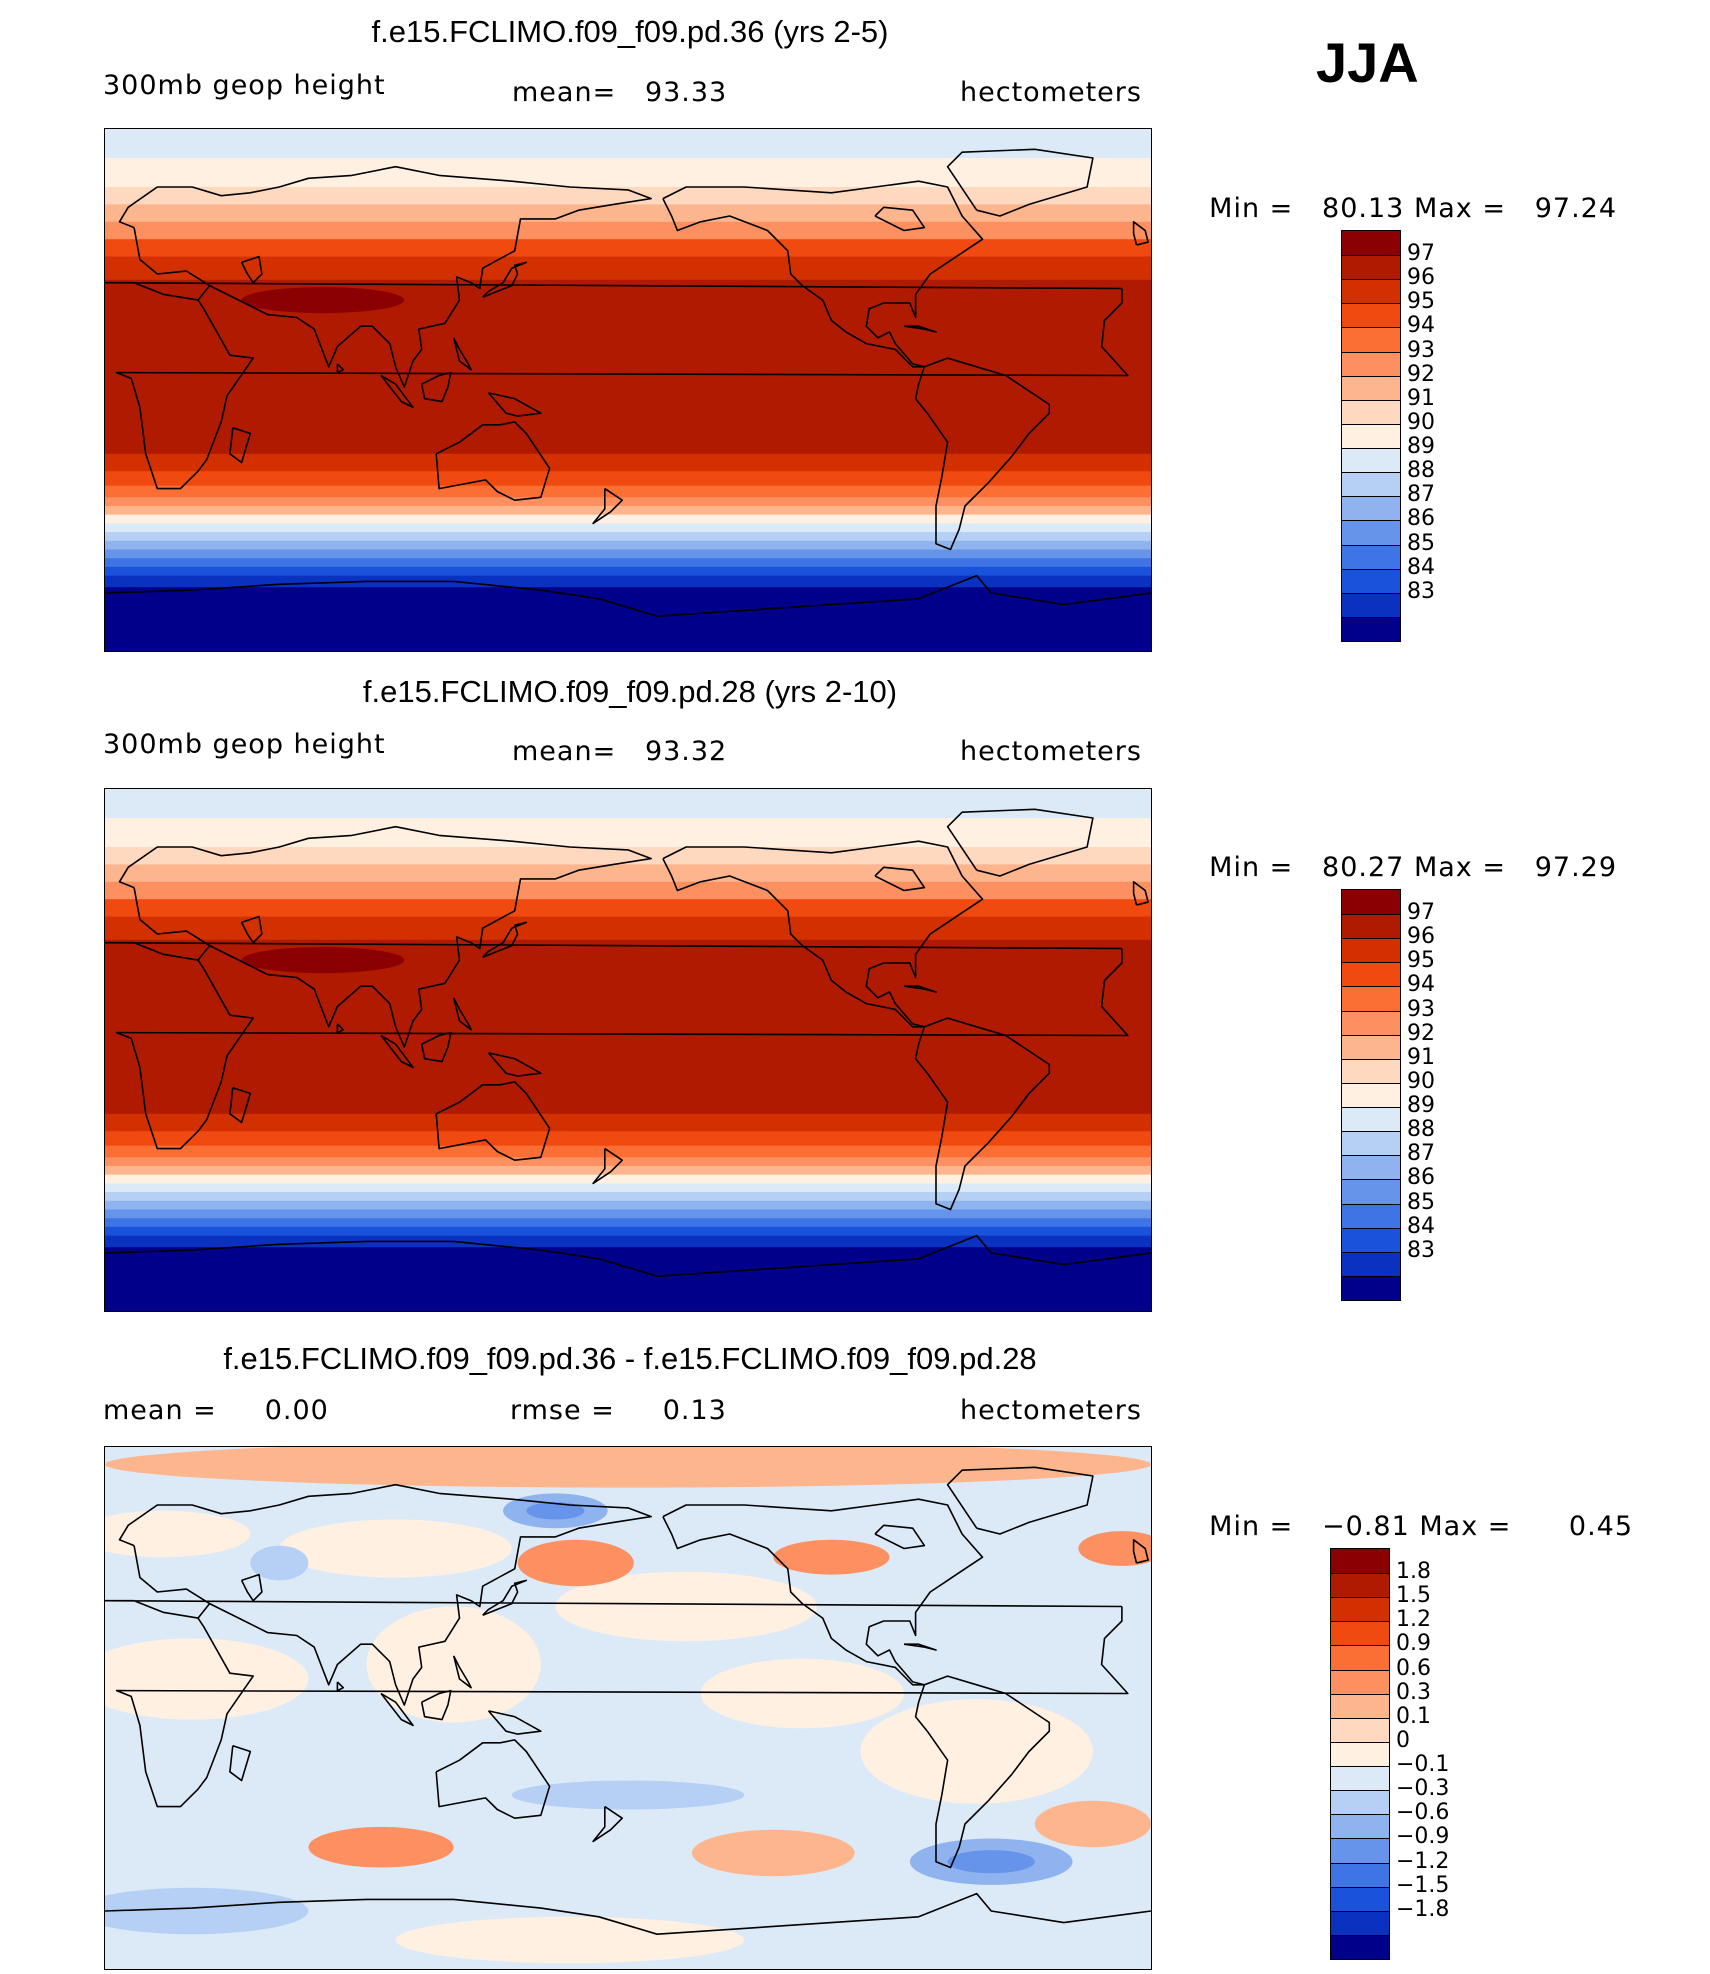  I want to click on panel-3-right-label: hectometers, so click(1051, 1410).